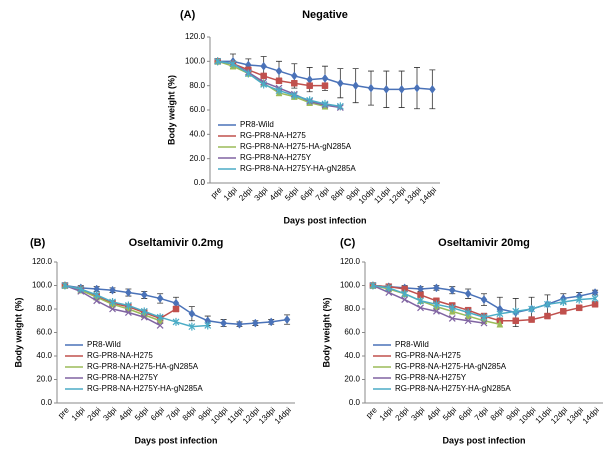  I want to click on series-line, so click(428, 304).